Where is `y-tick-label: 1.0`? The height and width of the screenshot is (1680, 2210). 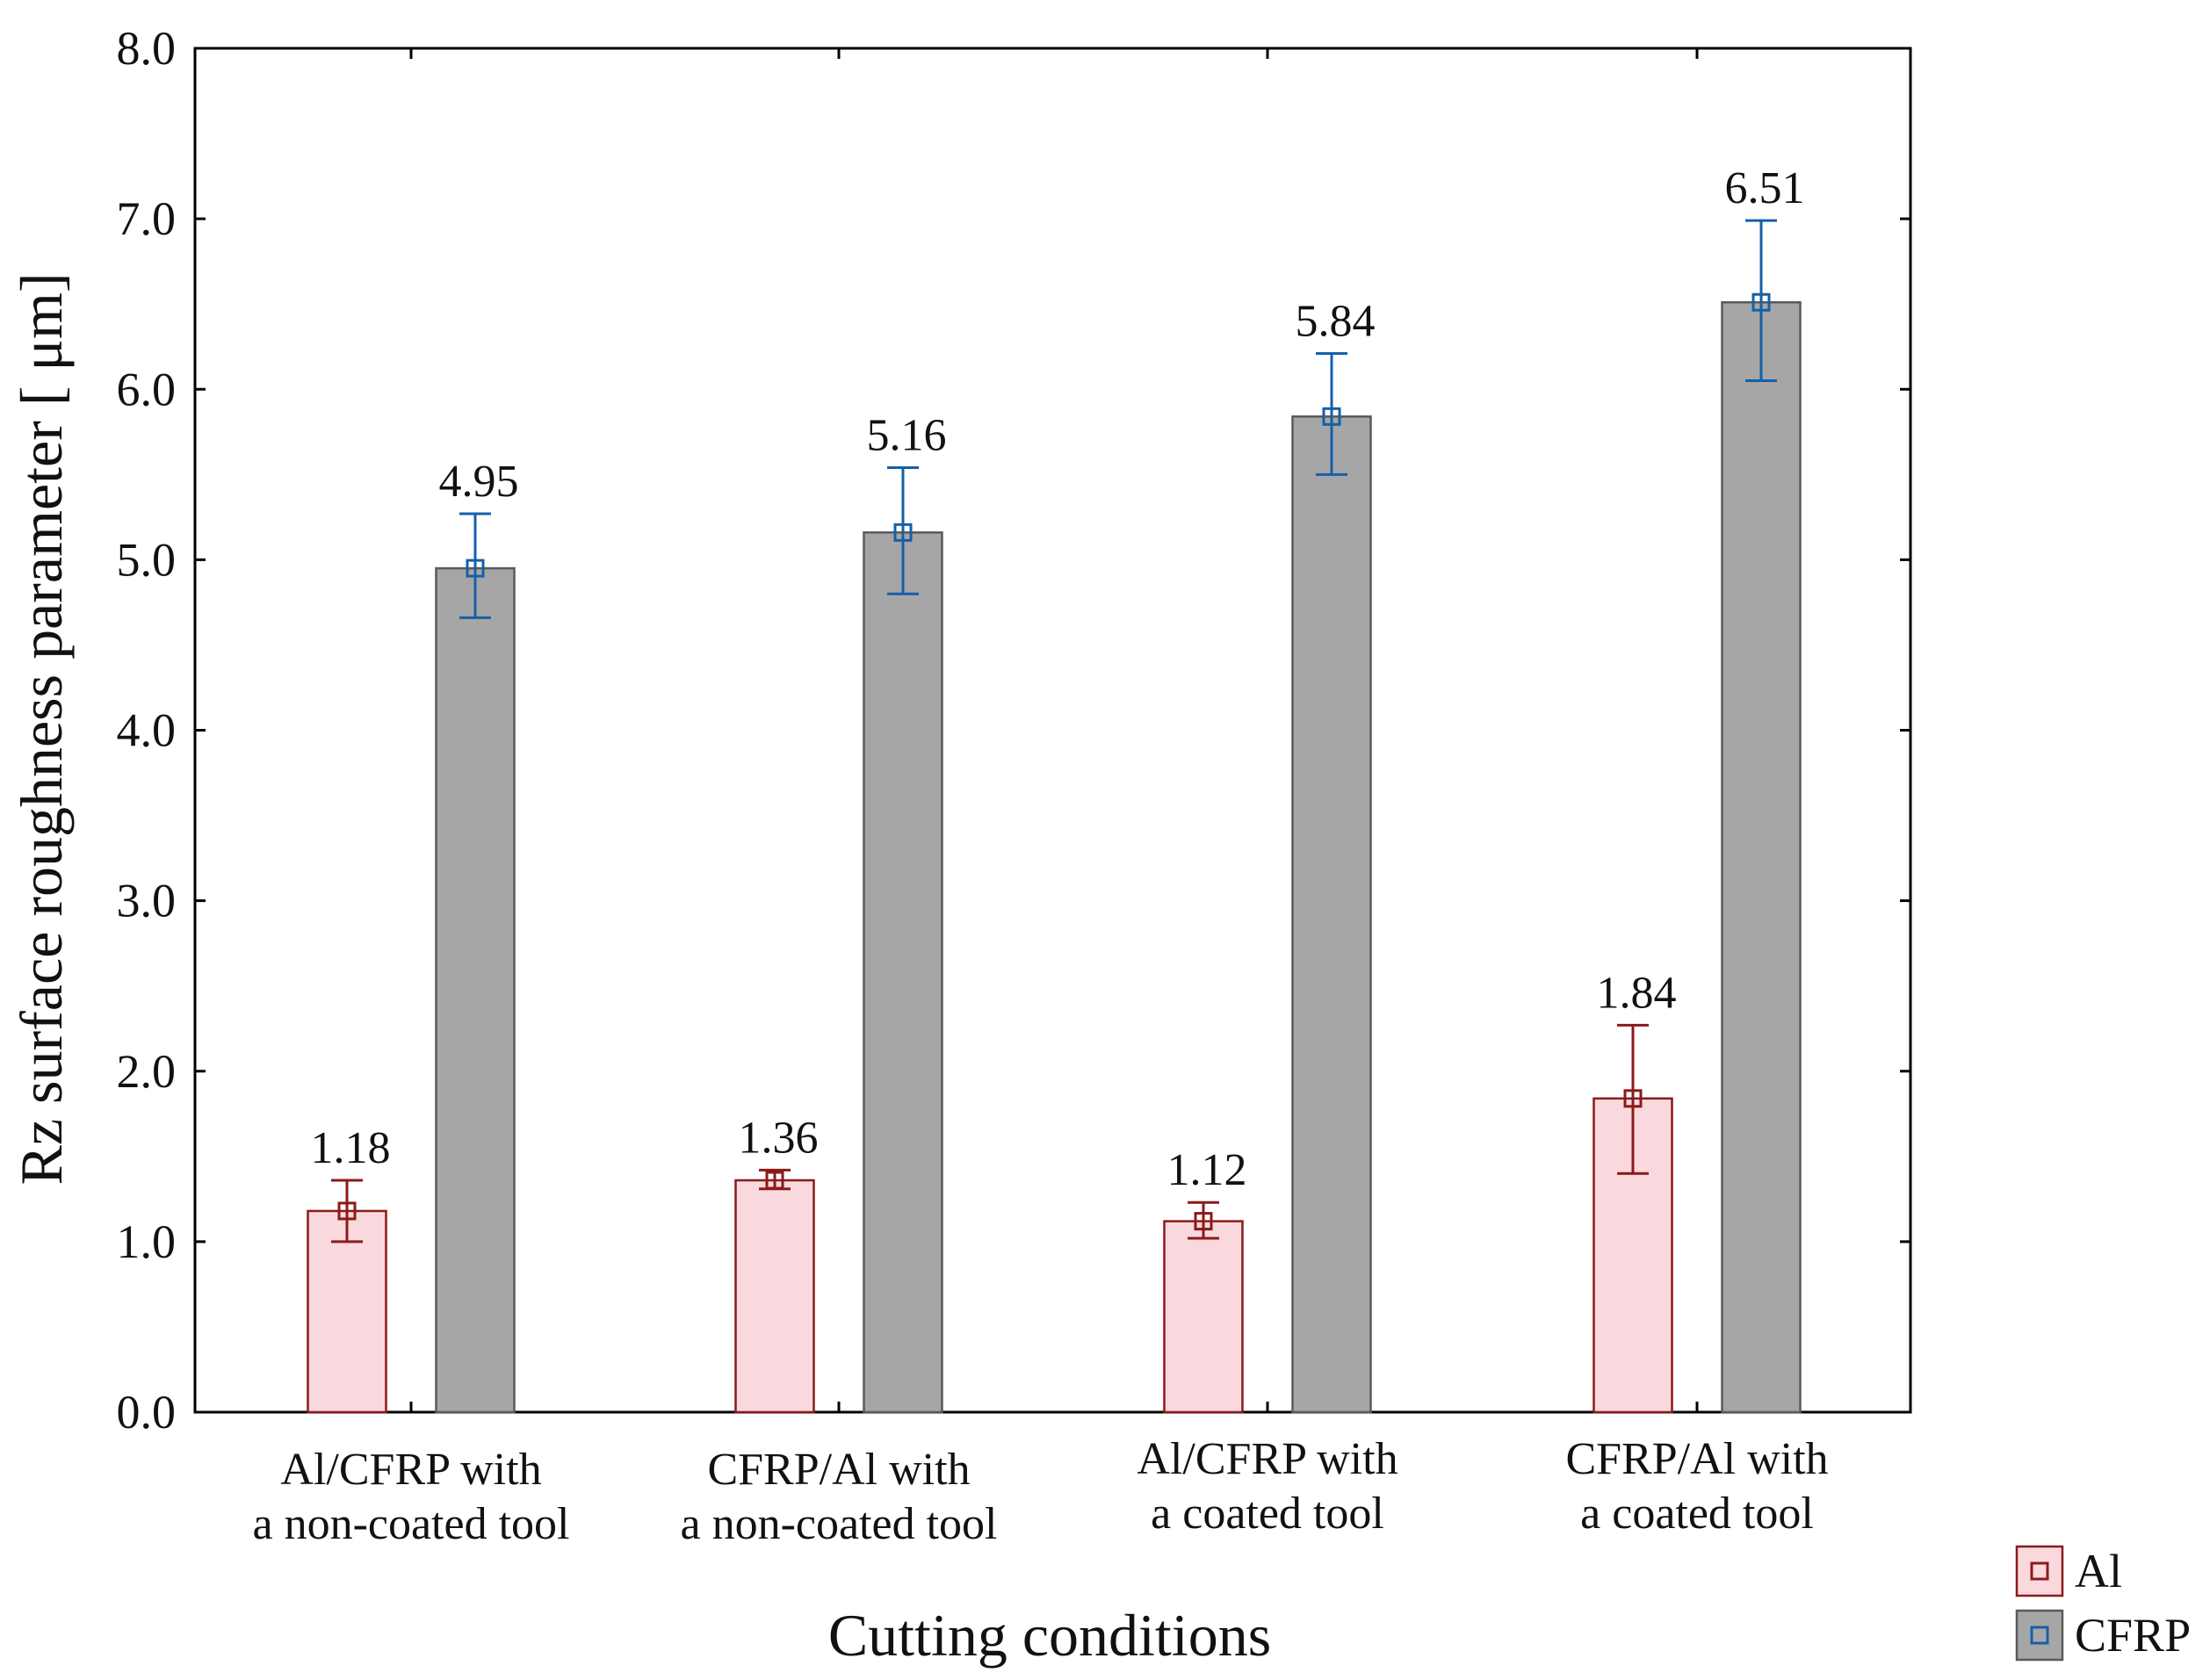
y-tick-label: 1.0 is located at coordinates (147, 1241).